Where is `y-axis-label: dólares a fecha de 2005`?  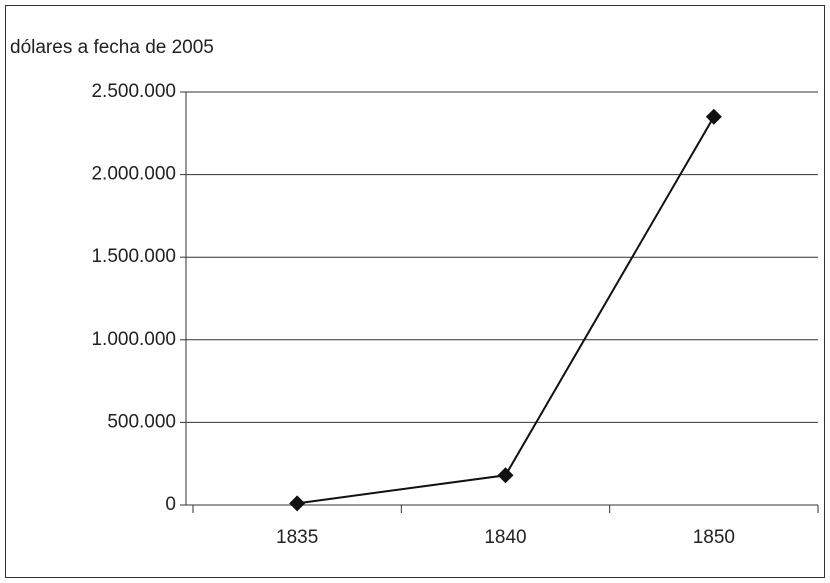
y-axis-label: dólares a fecha de 2005 is located at coordinates (112, 47).